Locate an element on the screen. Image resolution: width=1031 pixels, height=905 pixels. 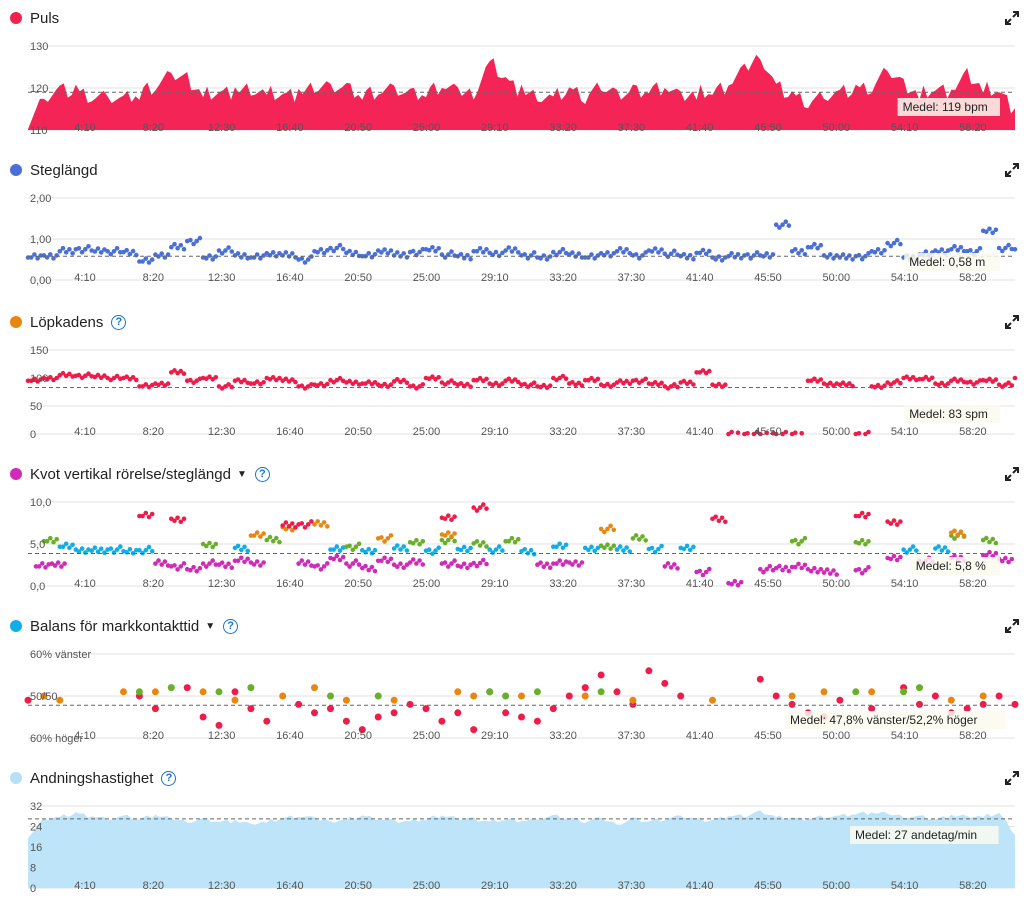
panel-header: Andningshastighet ? is located at coordinates (93, 778).